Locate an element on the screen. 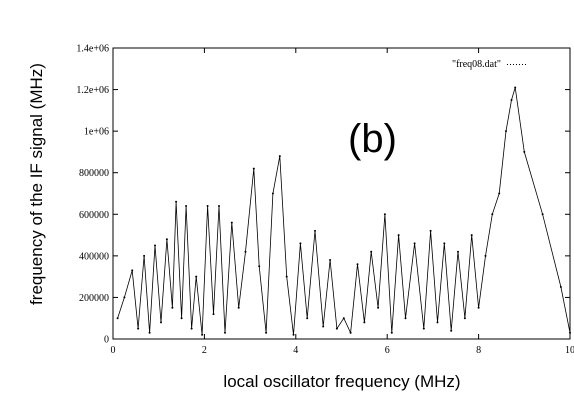  x-axis-label: local oscillator frequency (MHz) is located at coordinates (341, 381).